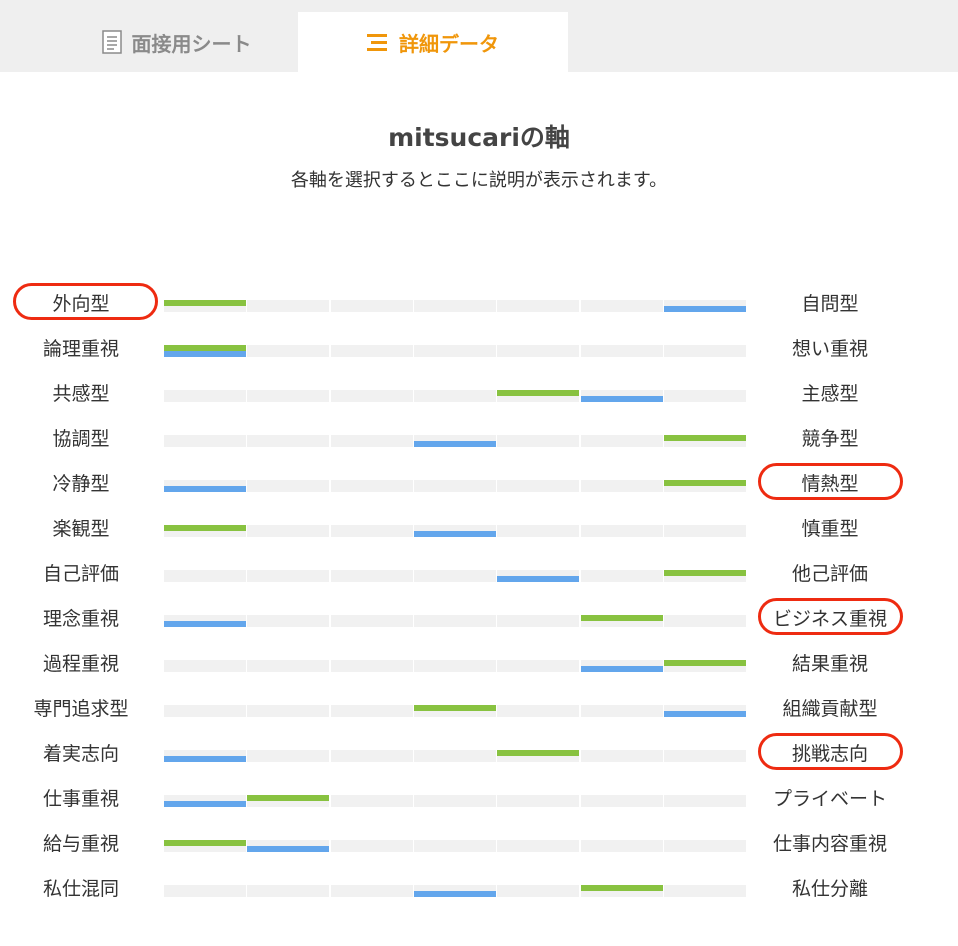  What do you see at coordinates (829, 889) in the screenshot?
I see `axis-right-label: 私仕分離` at bounding box center [829, 889].